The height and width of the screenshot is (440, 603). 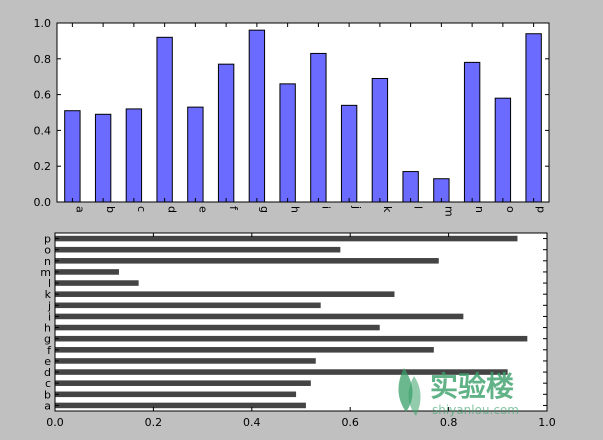 I want to click on bar-a, so click(x=72, y=156).